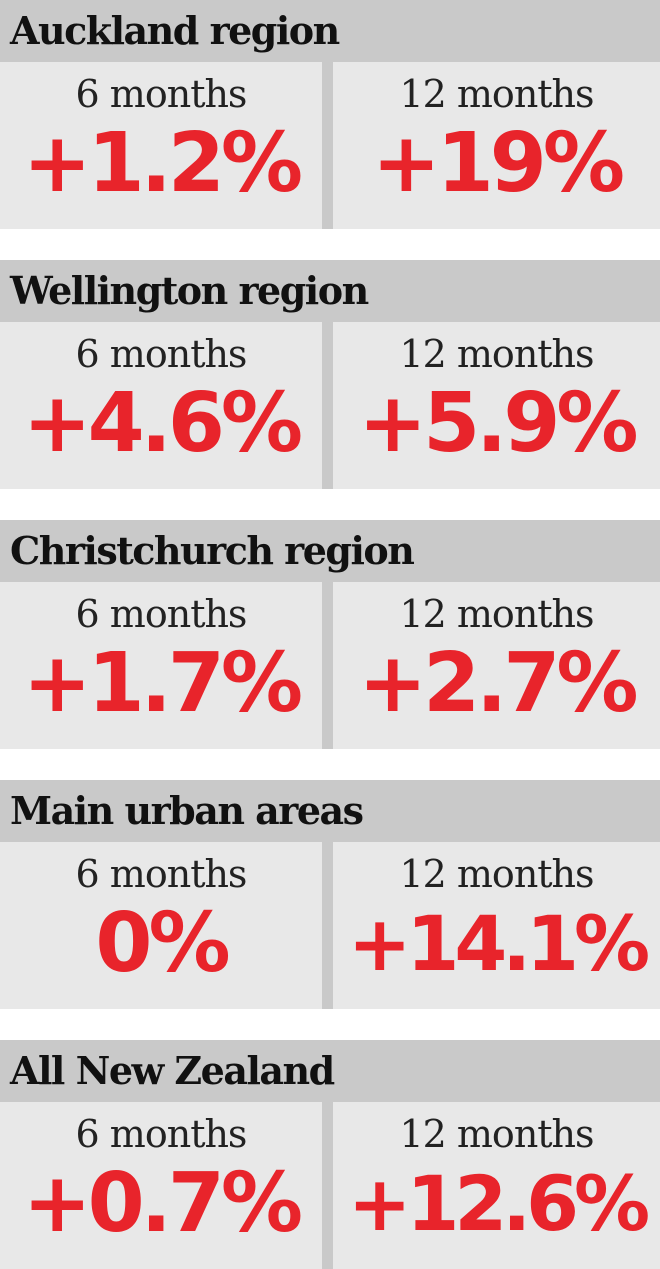  I want to click on change-value: +12.6%, so click(498, 1203).